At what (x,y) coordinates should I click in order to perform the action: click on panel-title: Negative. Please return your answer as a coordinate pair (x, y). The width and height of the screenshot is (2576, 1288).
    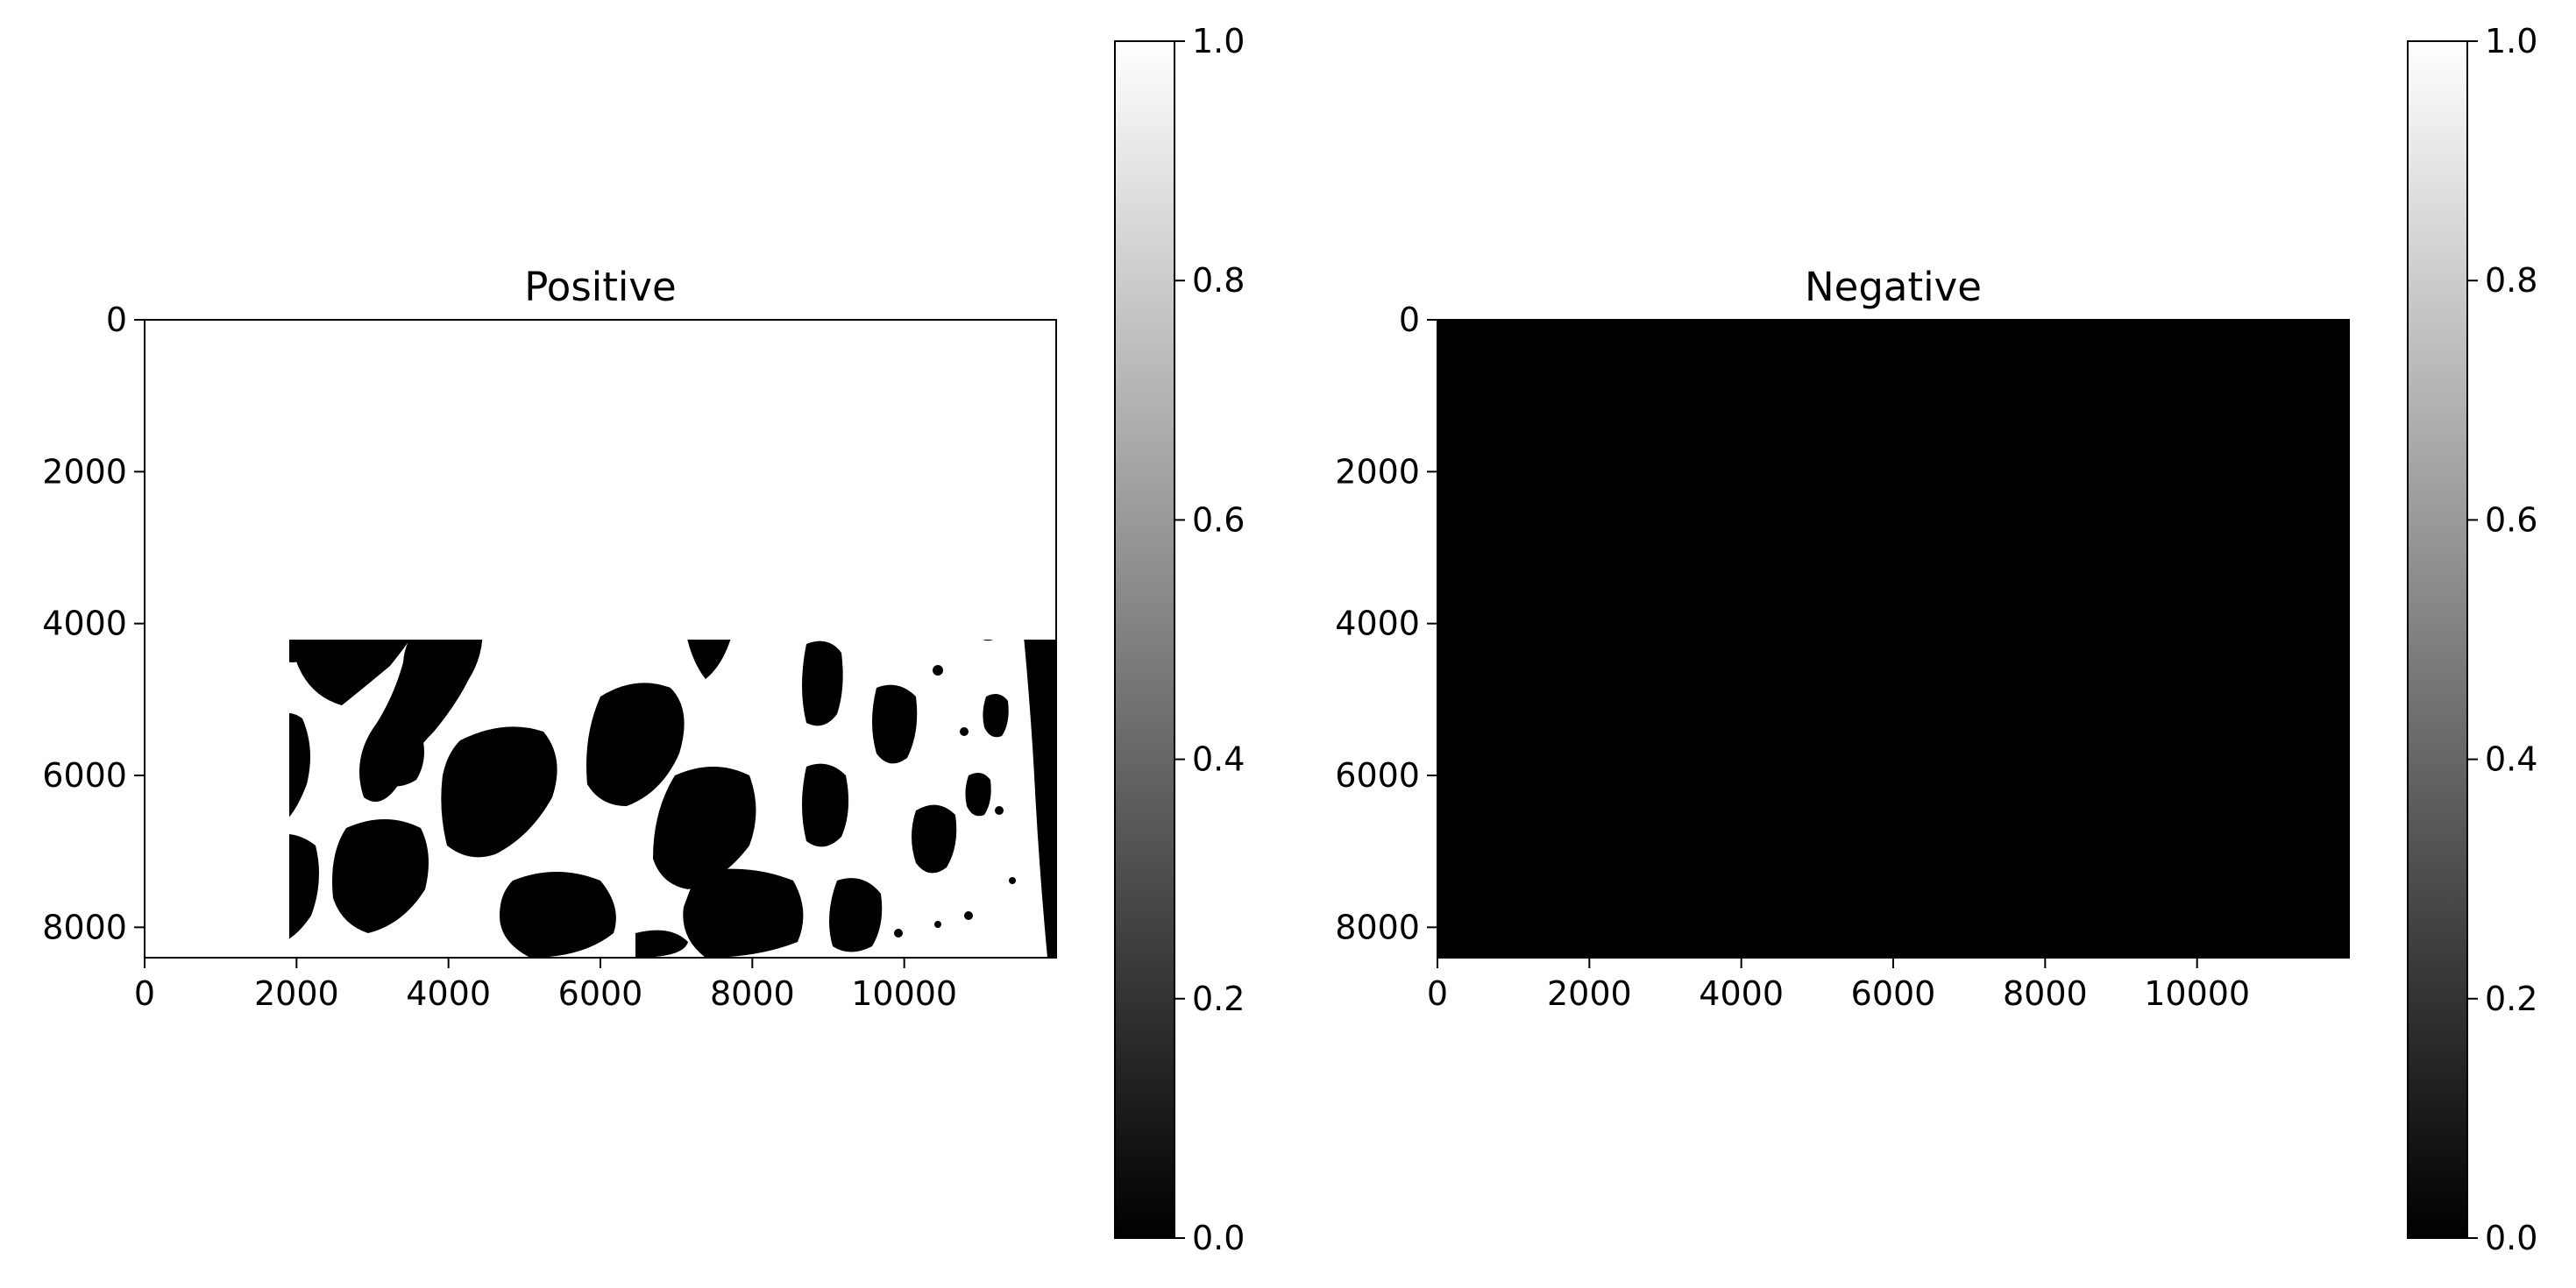
    Looking at the image, I should click on (1893, 287).